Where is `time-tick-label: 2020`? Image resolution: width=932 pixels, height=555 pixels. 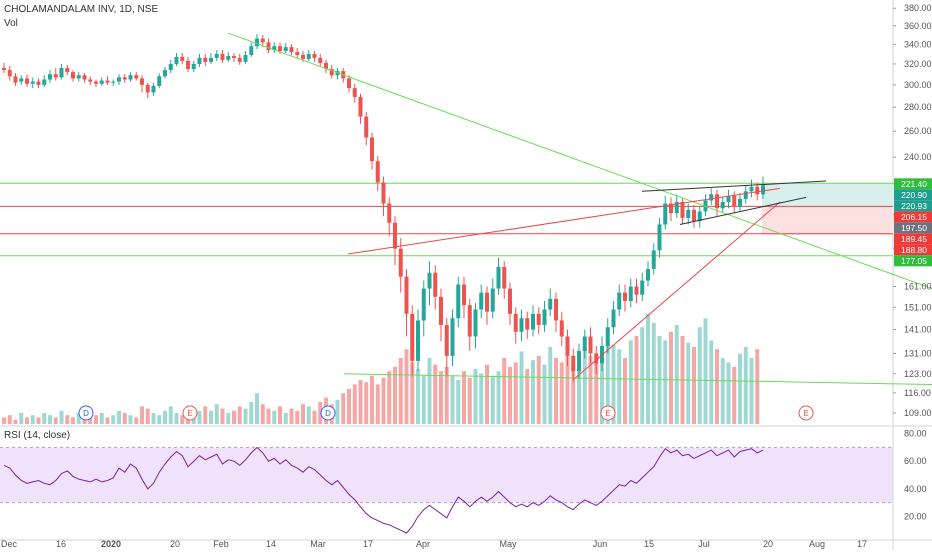
time-tick-label: 2020 is located at coordinates (111, 544).